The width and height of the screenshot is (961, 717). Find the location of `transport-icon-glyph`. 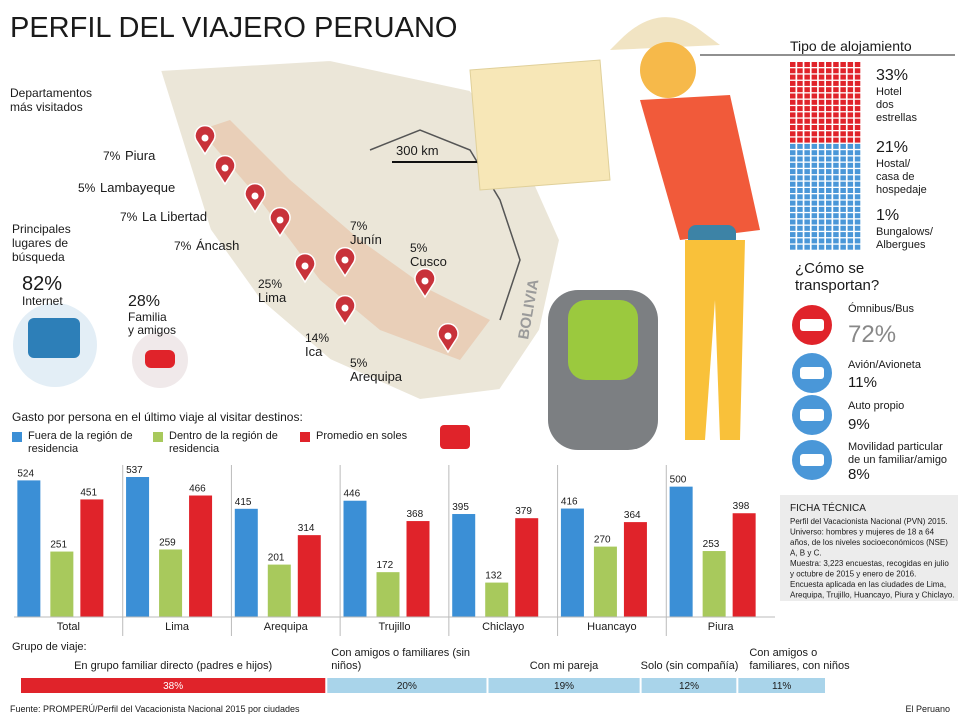

transport-icon-glyph is located at coordinates (812, 325).